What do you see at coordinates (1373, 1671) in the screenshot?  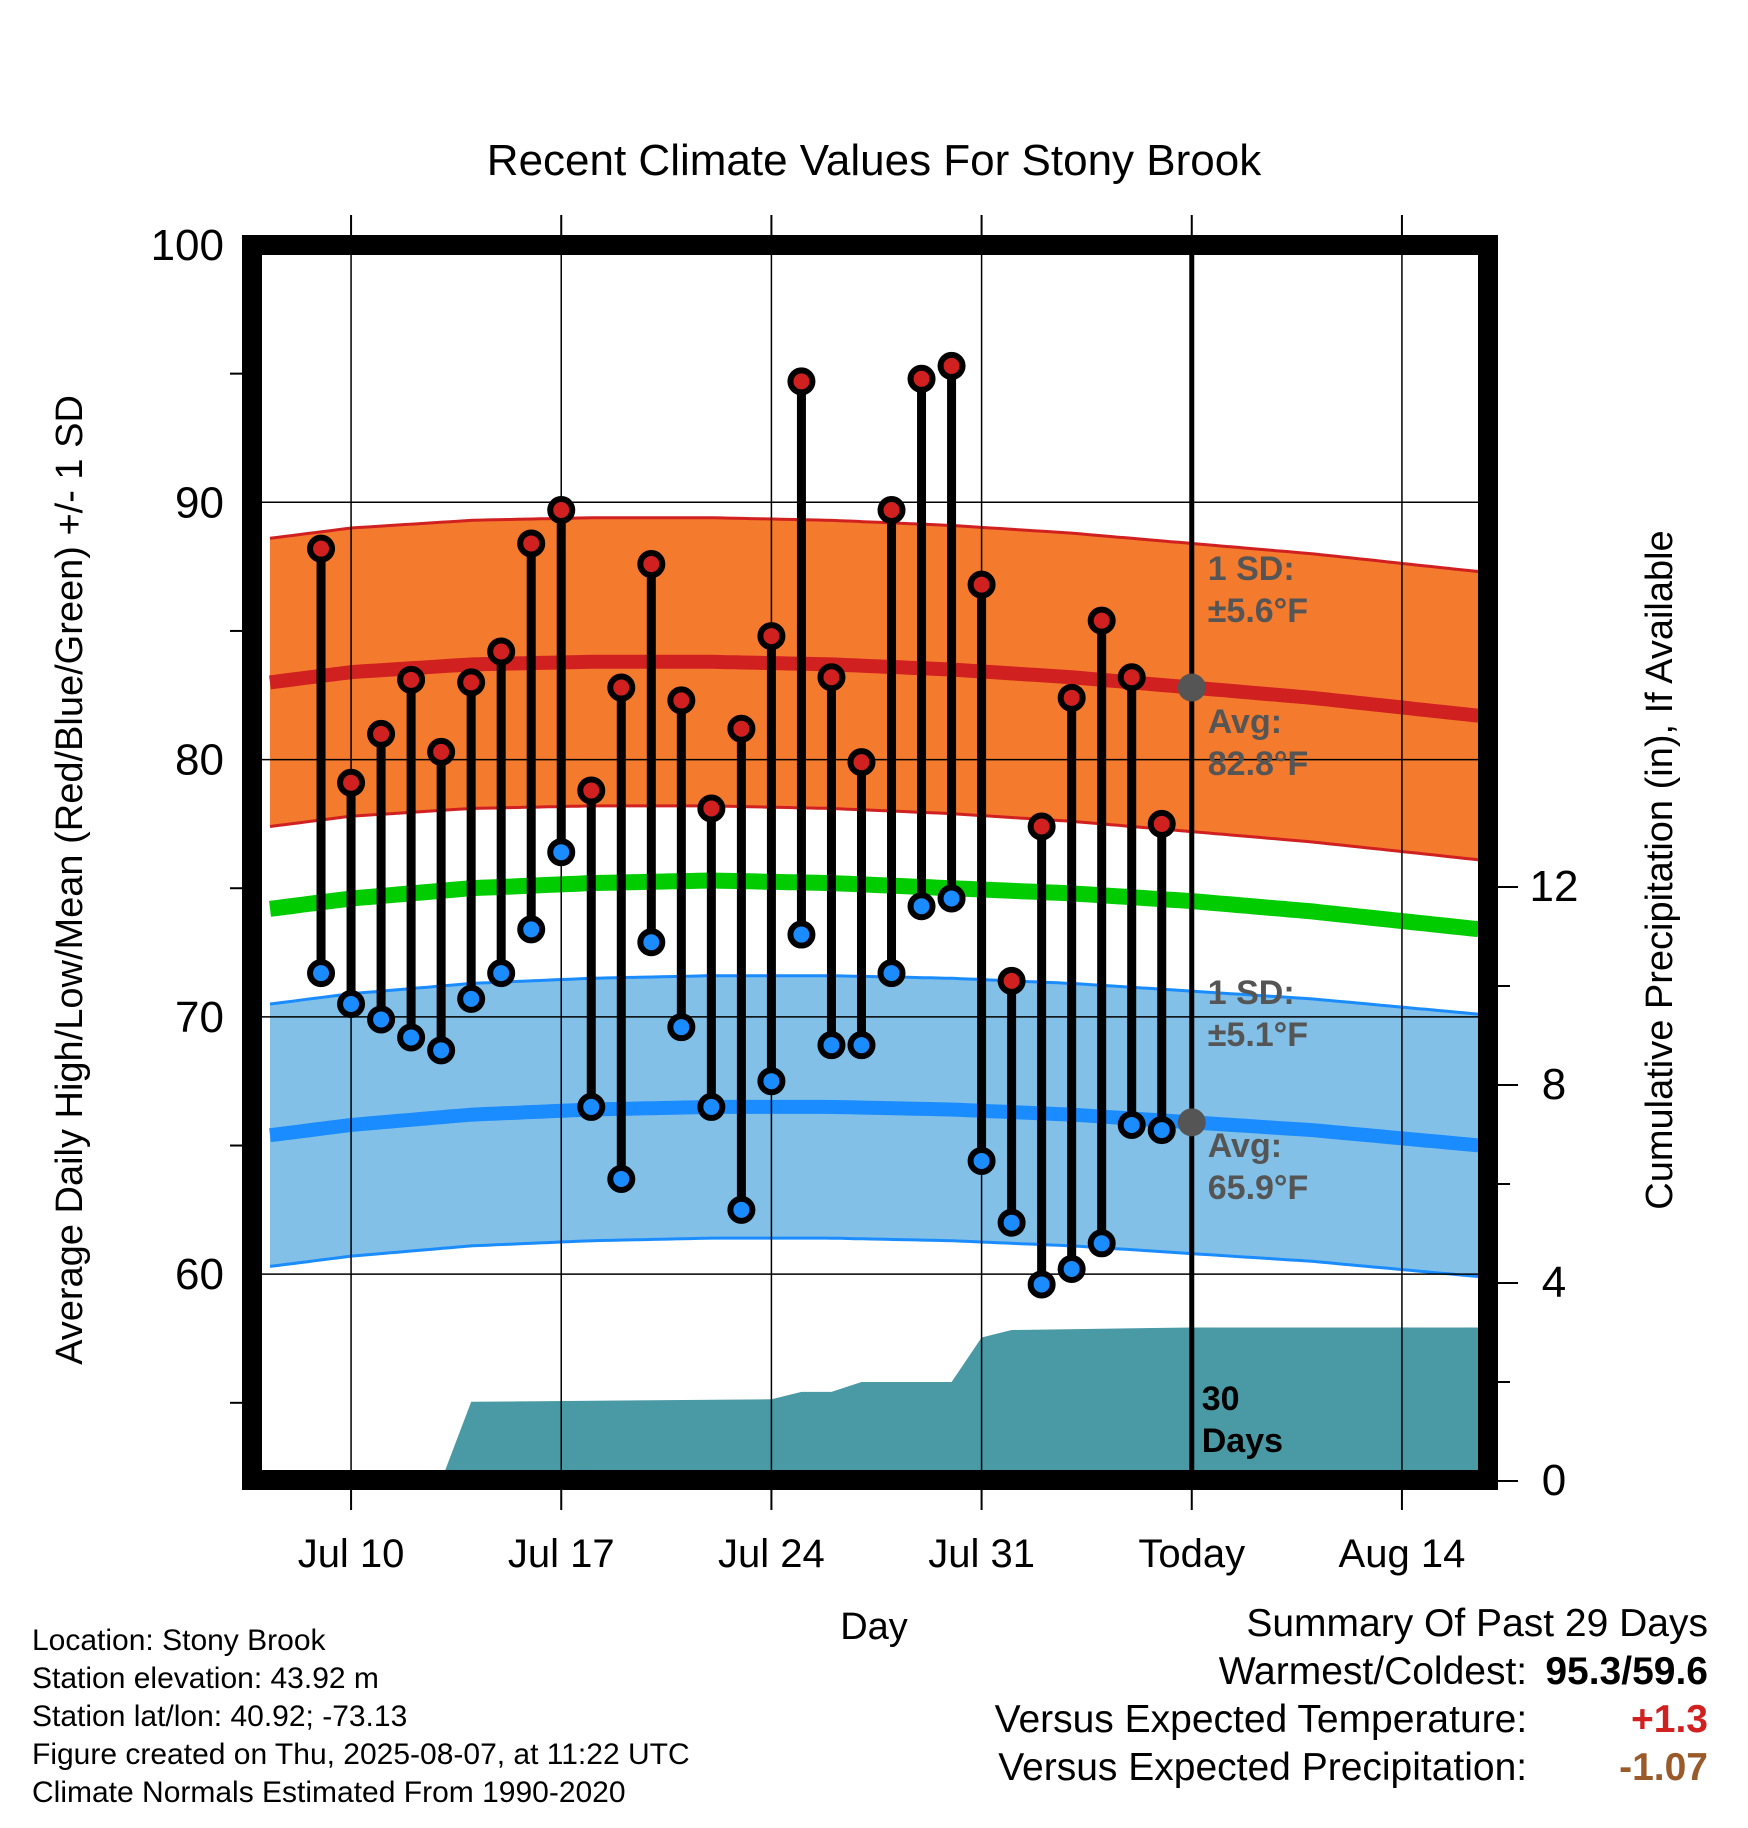 I see `warm-cold-label: Warmest/Coldest:` at bounding box center [1373, 1671].